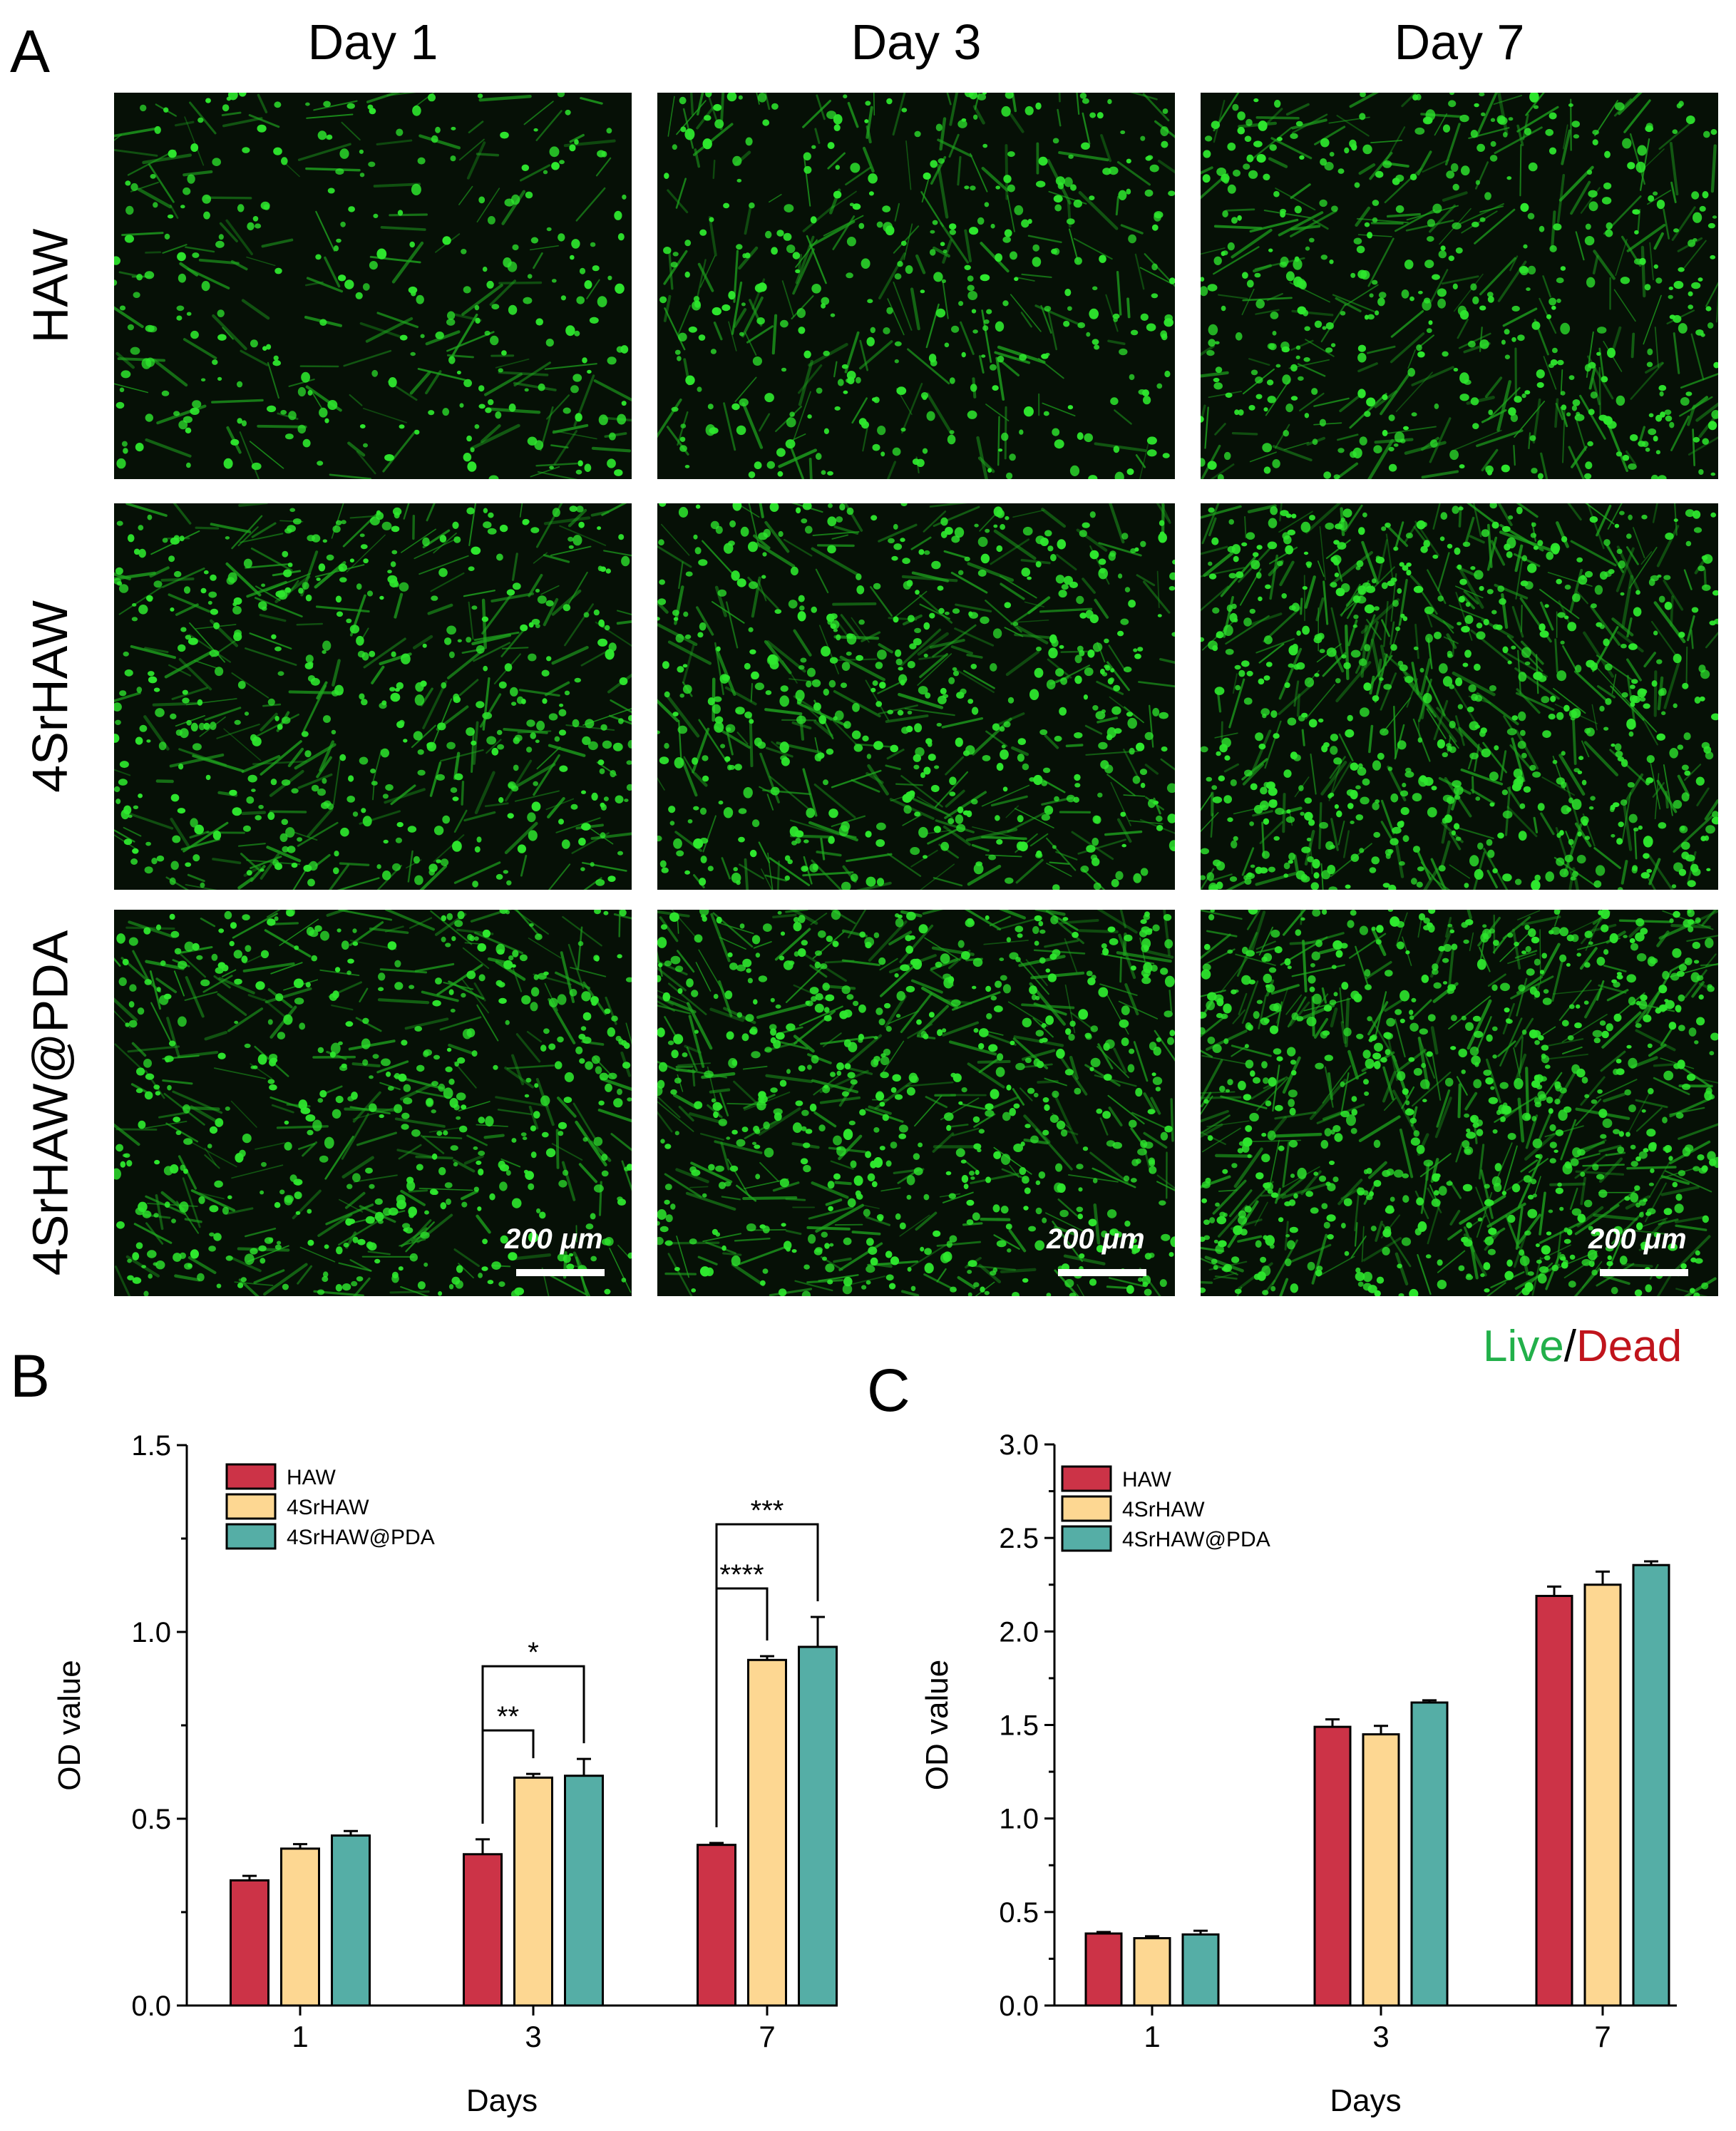  What do you see at coordinates (742, 1575) in the screenshot?
I see `significance-label: ****` at bounding box center [742, 1575].